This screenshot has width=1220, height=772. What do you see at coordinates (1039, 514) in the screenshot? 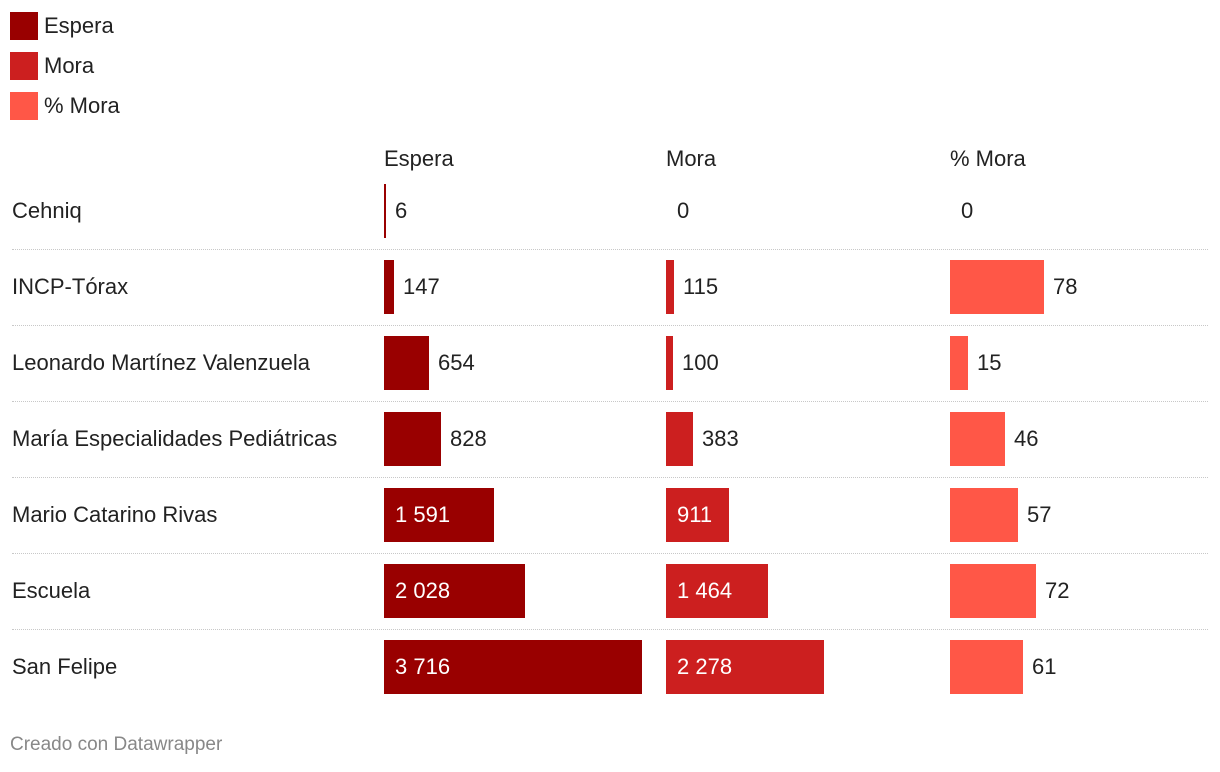
I see `bar-value-label: 57` at bounding box center [1039, 514].